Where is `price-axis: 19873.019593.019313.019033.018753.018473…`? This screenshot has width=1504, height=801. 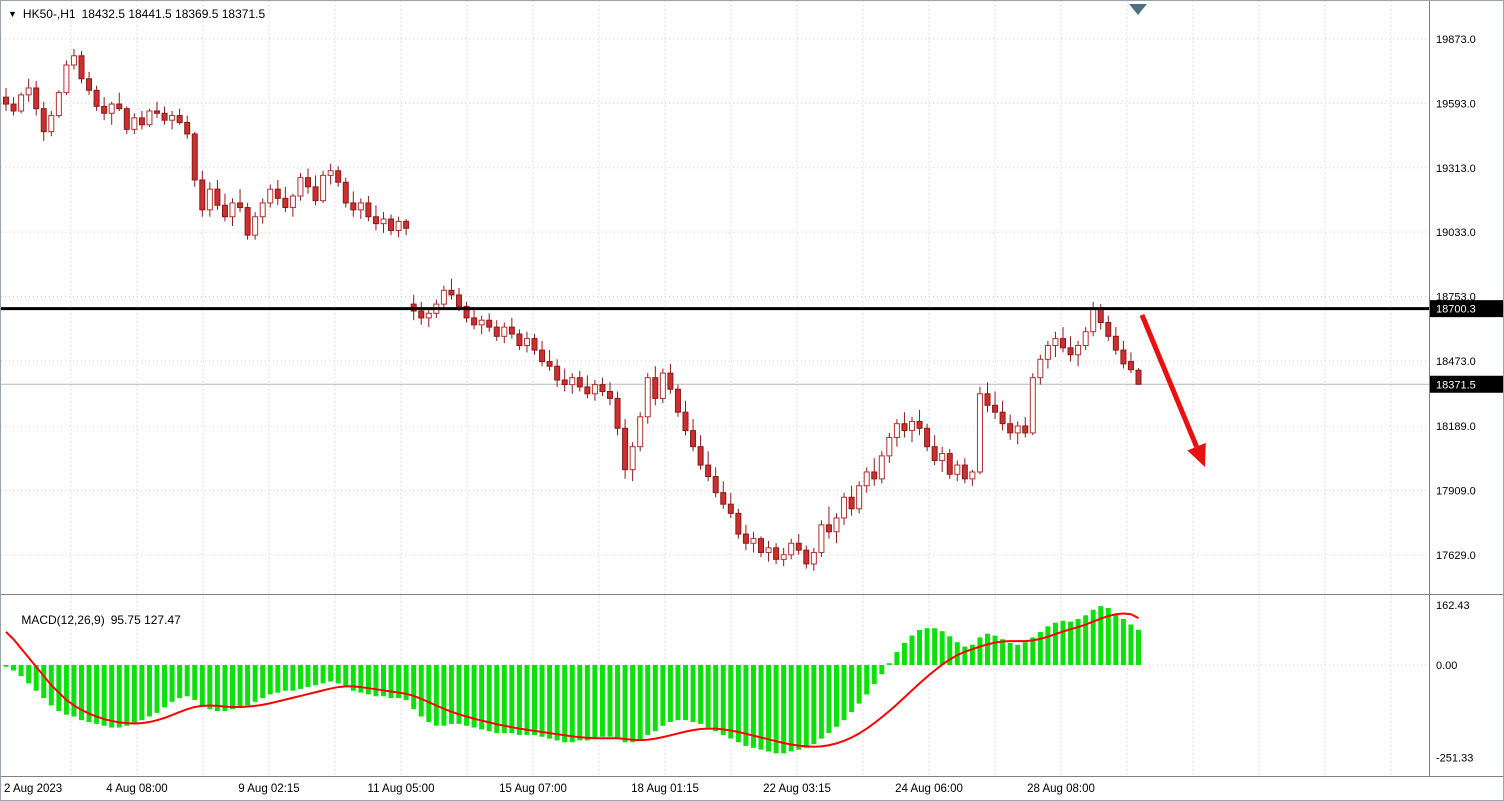 price-axis: 19873.019593.019313.019033.018753.018473… is located at coordinates (1467, 399).